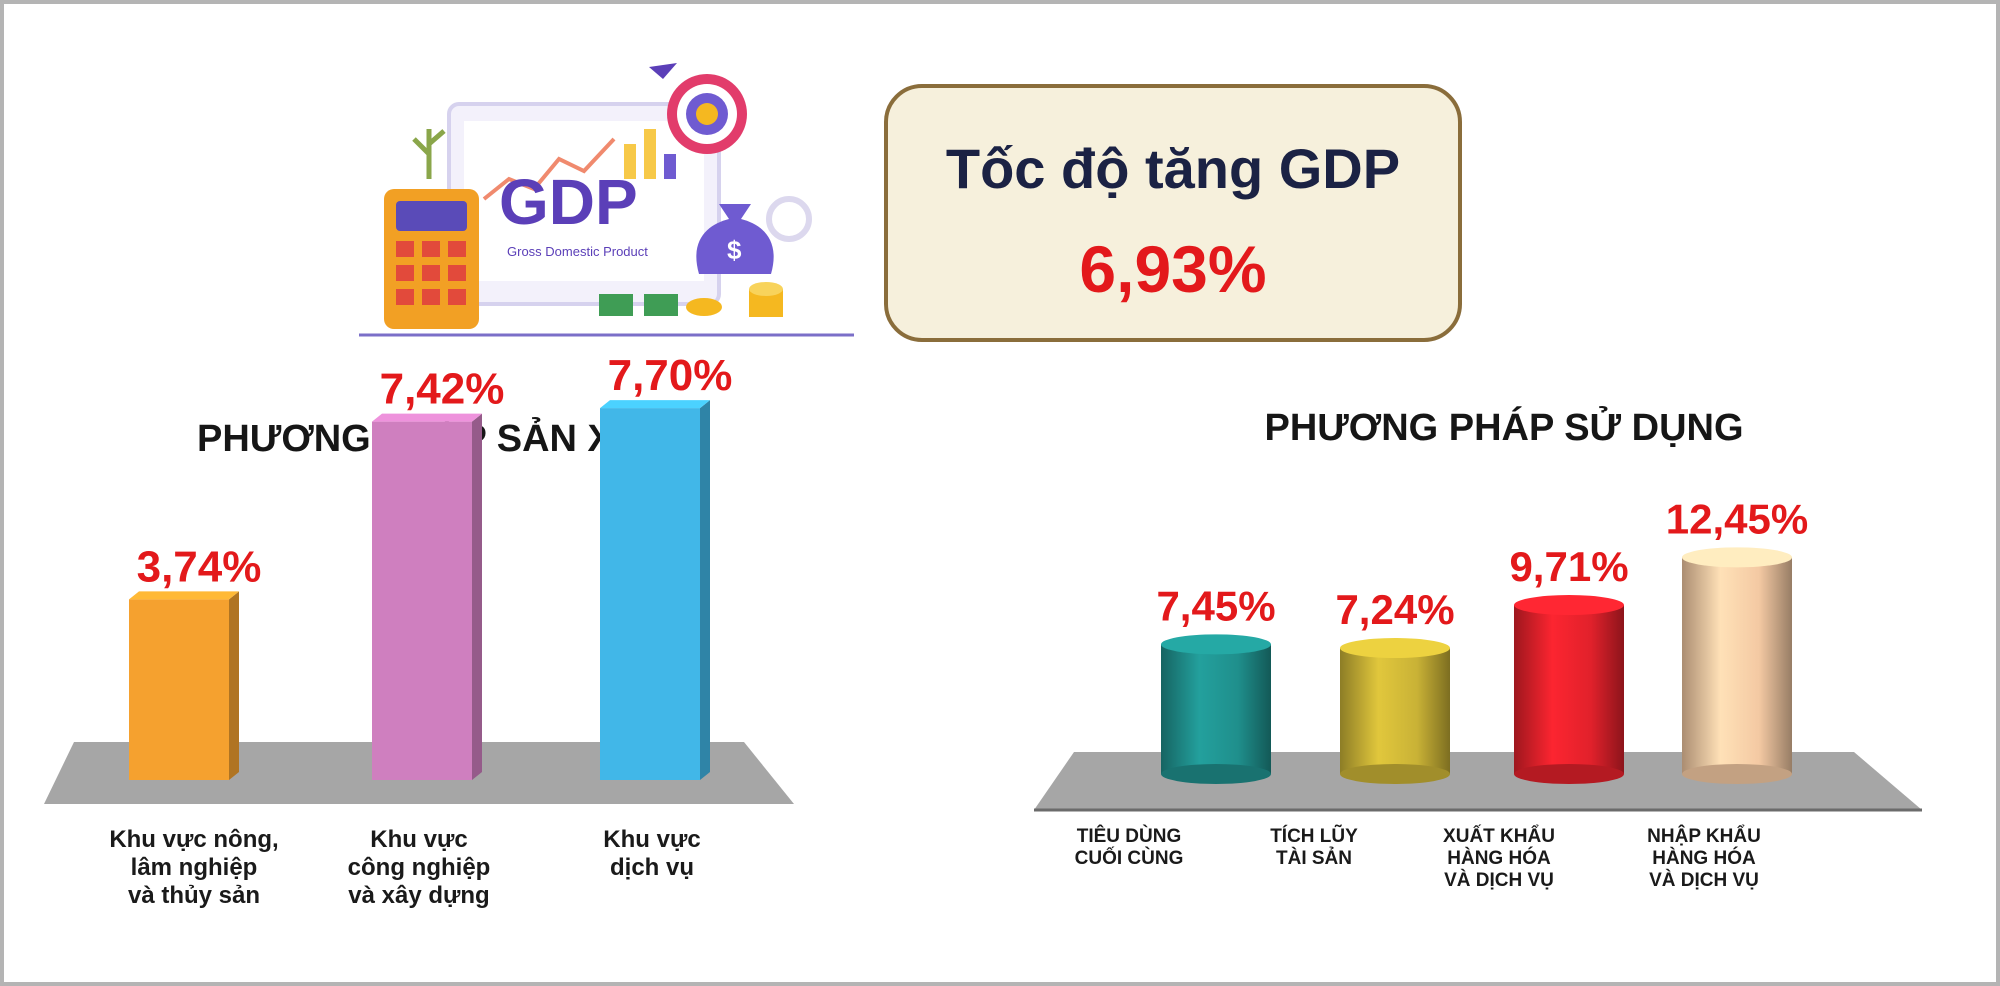  What do you see at coordinates (477, 596) in the screenshot?
I see `production-bar-2-side` at bounding box center [477, 596].